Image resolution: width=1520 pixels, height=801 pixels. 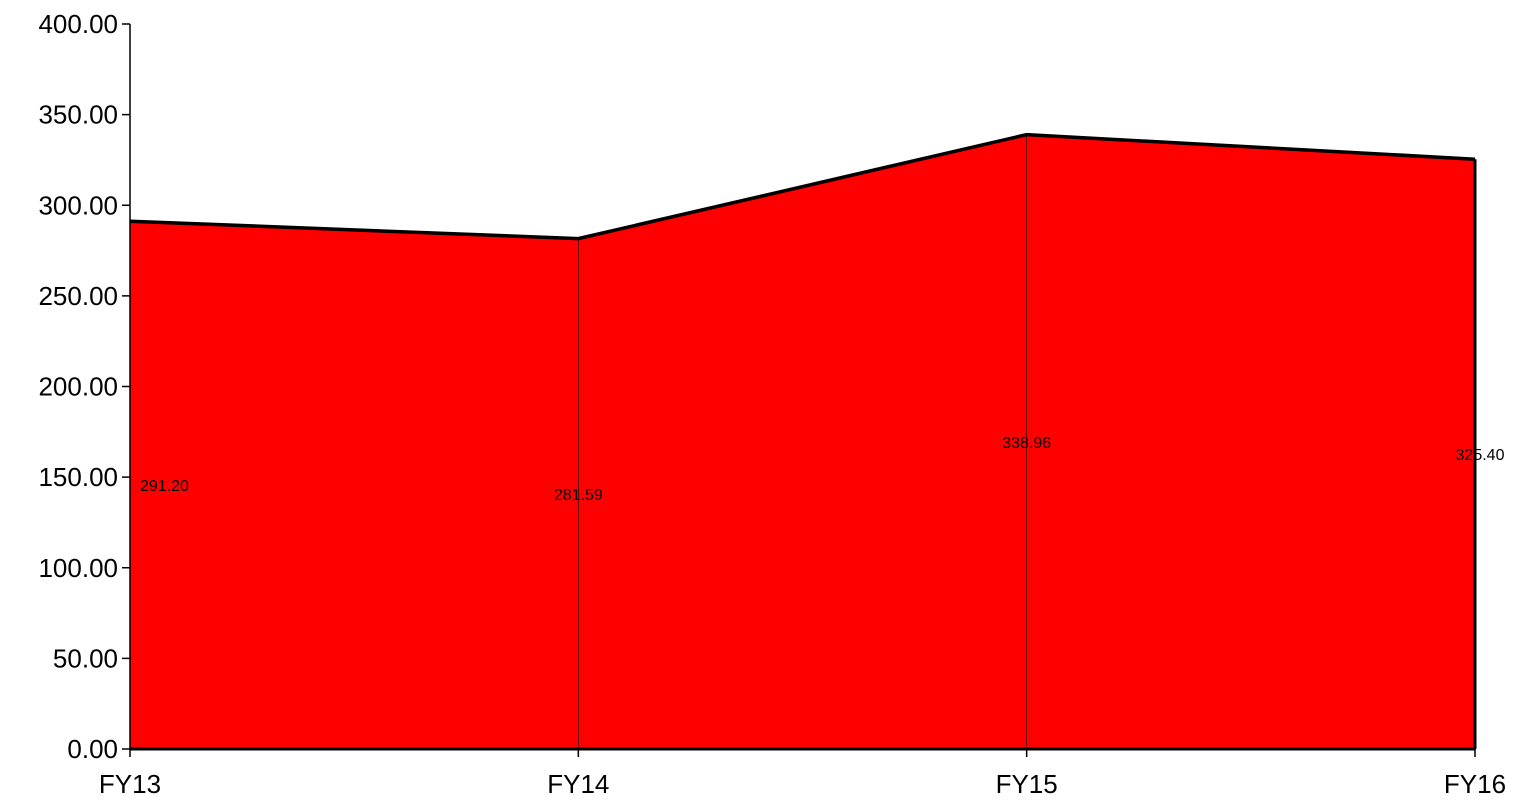 I want to click on data-label: 325.40, so click(x=1480, y=455).